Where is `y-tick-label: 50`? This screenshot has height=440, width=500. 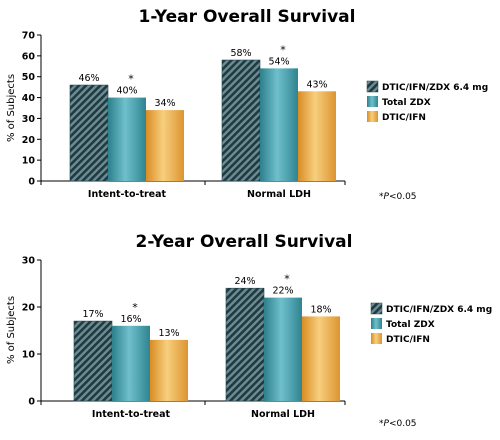 y-tick-label: 50 is located at coordinates (29, 77).